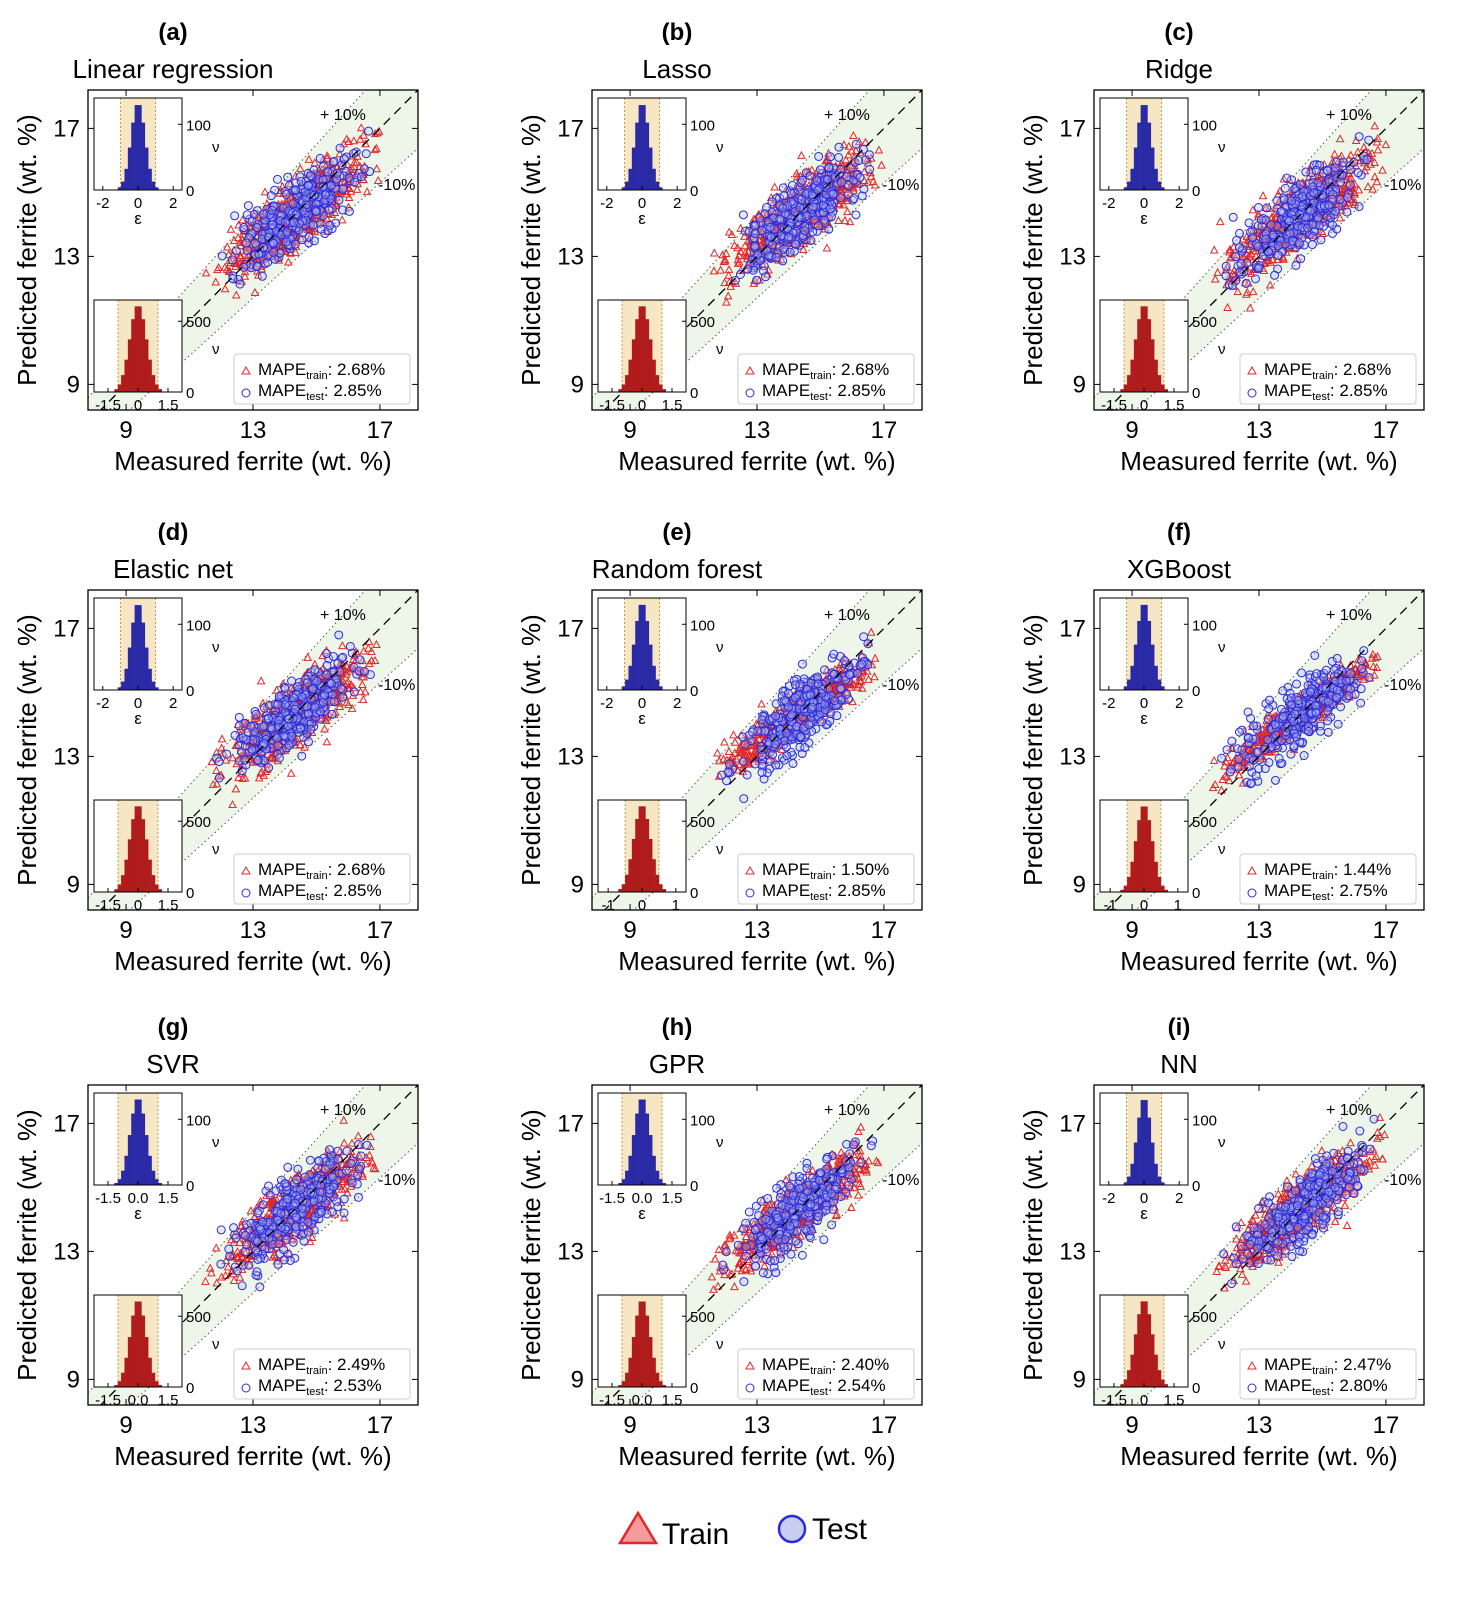  Describe the element at coordinates (1327, 371) in the screenshot. I see `mape-train-text: MAPEtrain: 2.68%` at that location.